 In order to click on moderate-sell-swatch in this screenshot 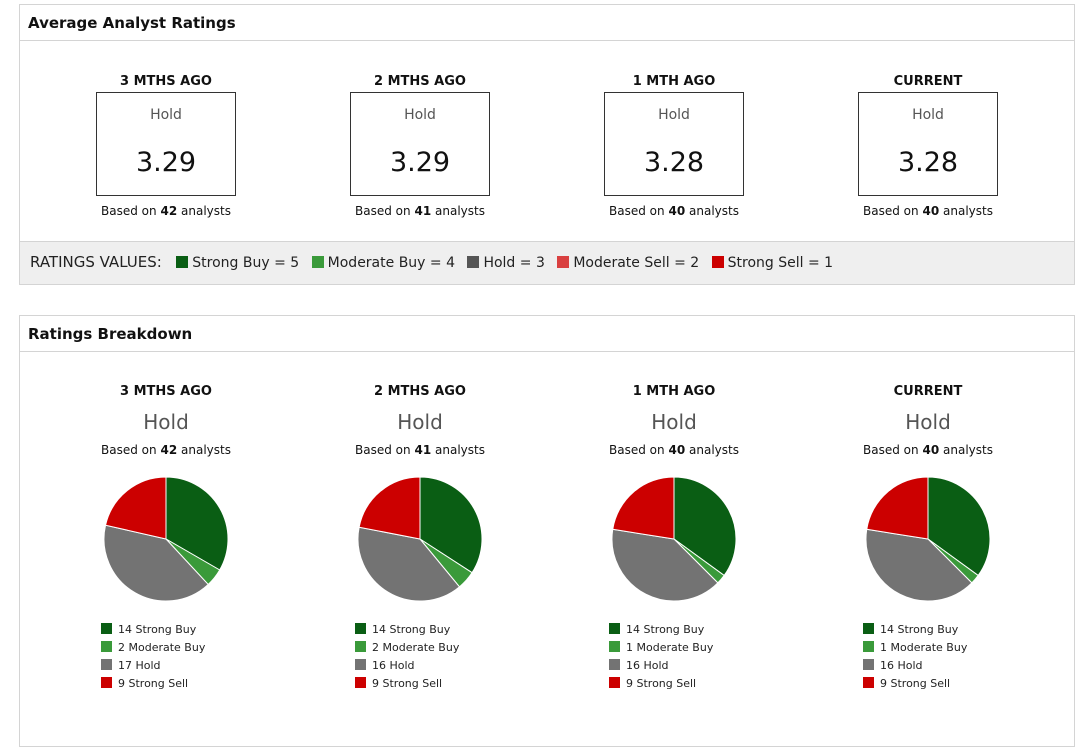, I will do `click(563, 262)`.